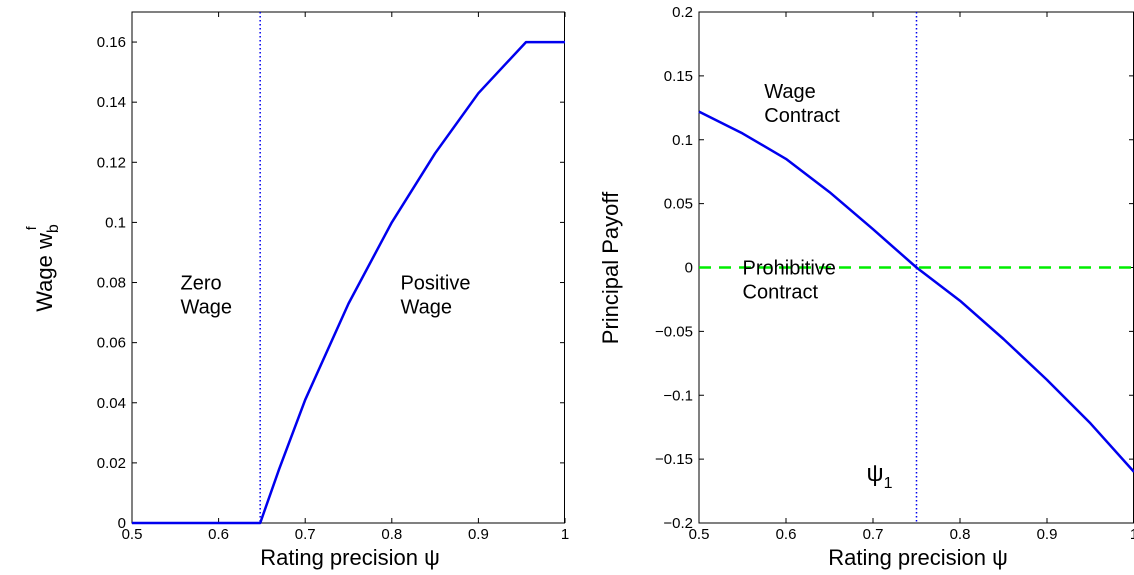 The height and width of the screenshot is (575, 1134). Describe the element at coordinates (305, 534) in the screenshot. I see `left-x-tick-label: 0.7` at that location.